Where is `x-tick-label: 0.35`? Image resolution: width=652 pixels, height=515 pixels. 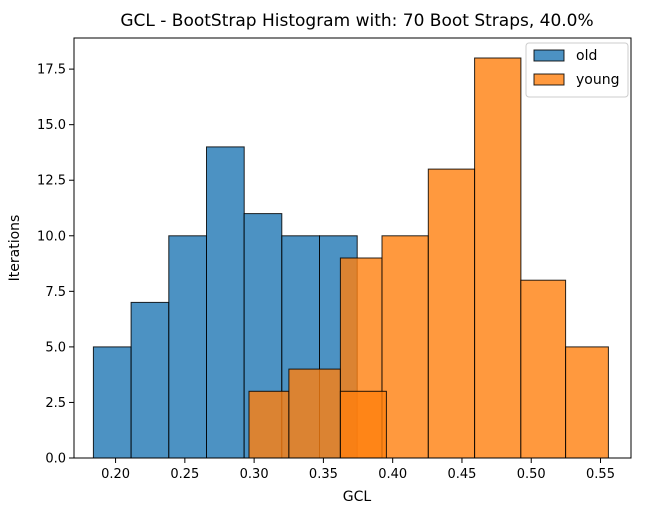
x-tick-label: 0.35 is located at coordinates (323, 474).